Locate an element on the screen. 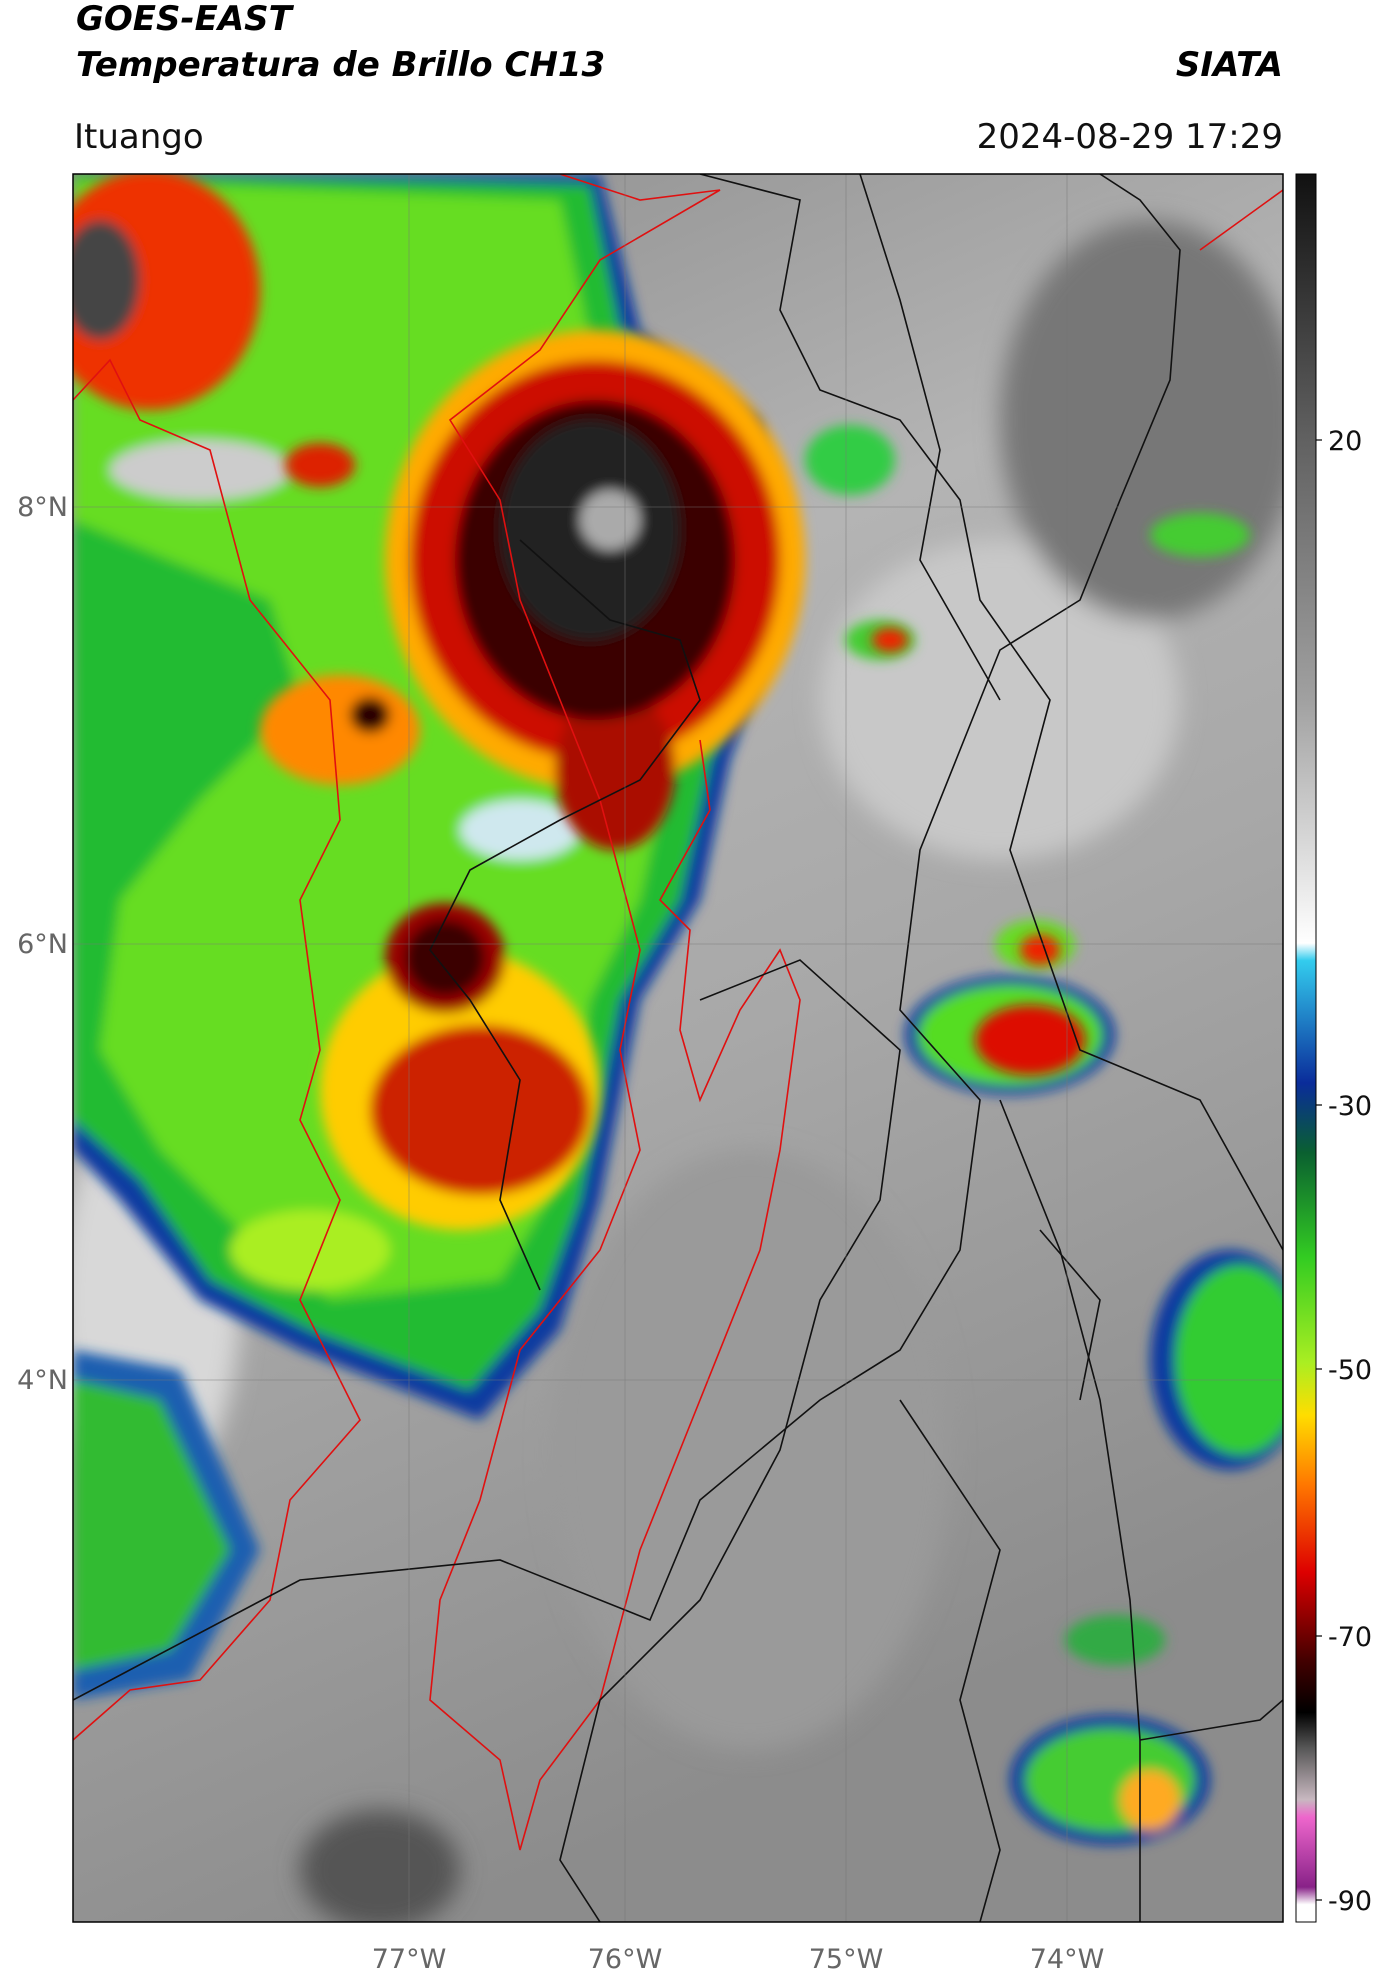  agency: SIATA is located at coordinates (1229, 65).